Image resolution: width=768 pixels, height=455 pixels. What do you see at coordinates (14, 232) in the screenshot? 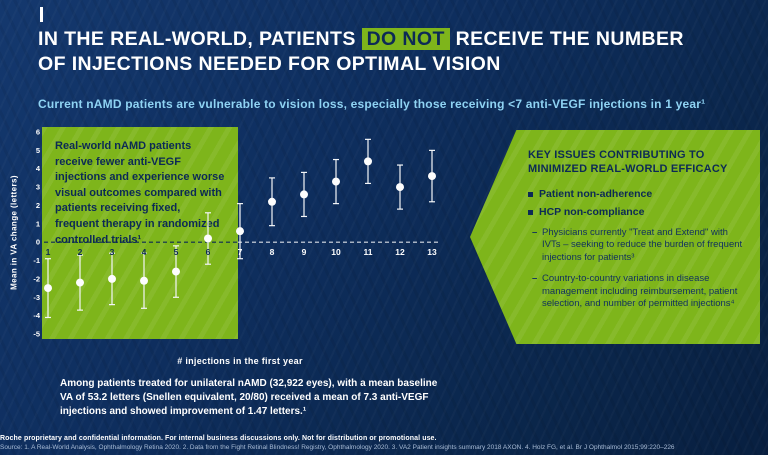
I see `y-axis-title: Mean in VA change (letters)` at bounding box center [14, 232].